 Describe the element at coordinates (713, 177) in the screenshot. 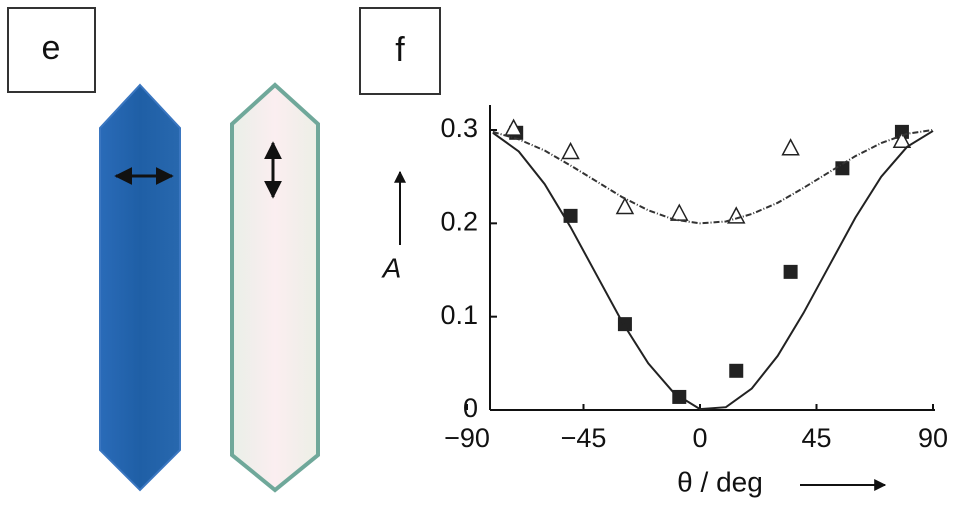

I see `fit-curve` at that location.